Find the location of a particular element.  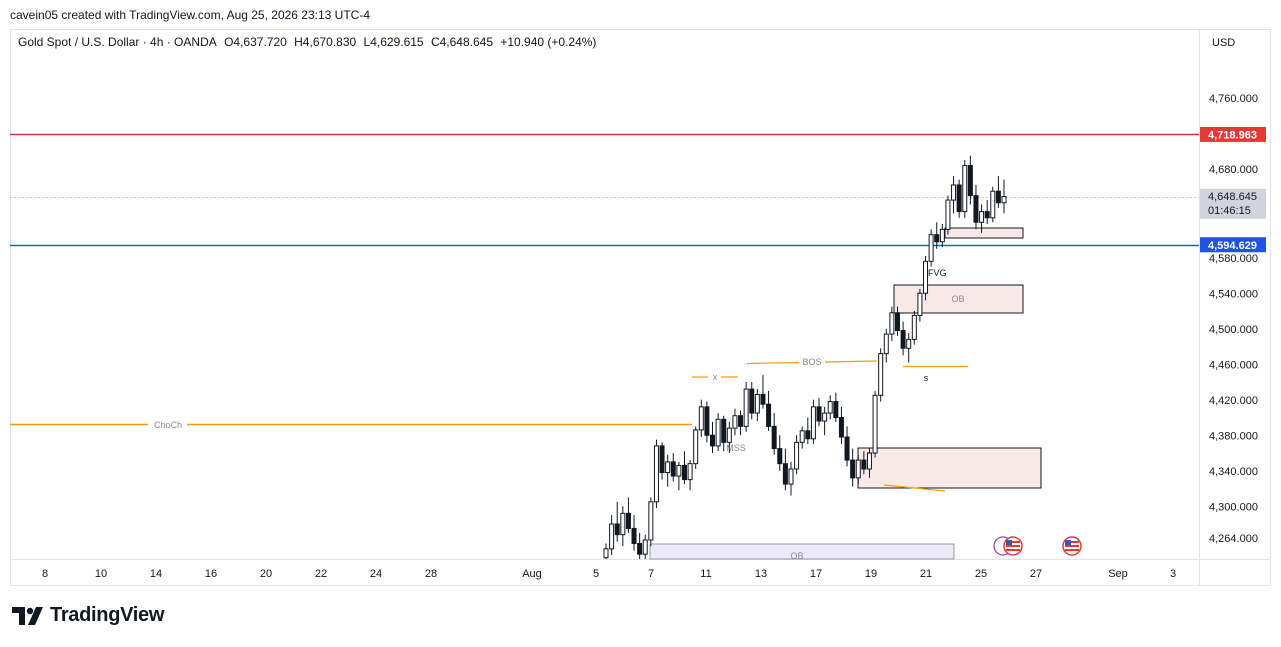

time-tick-label: 10 is located at coordinates (101, 574).